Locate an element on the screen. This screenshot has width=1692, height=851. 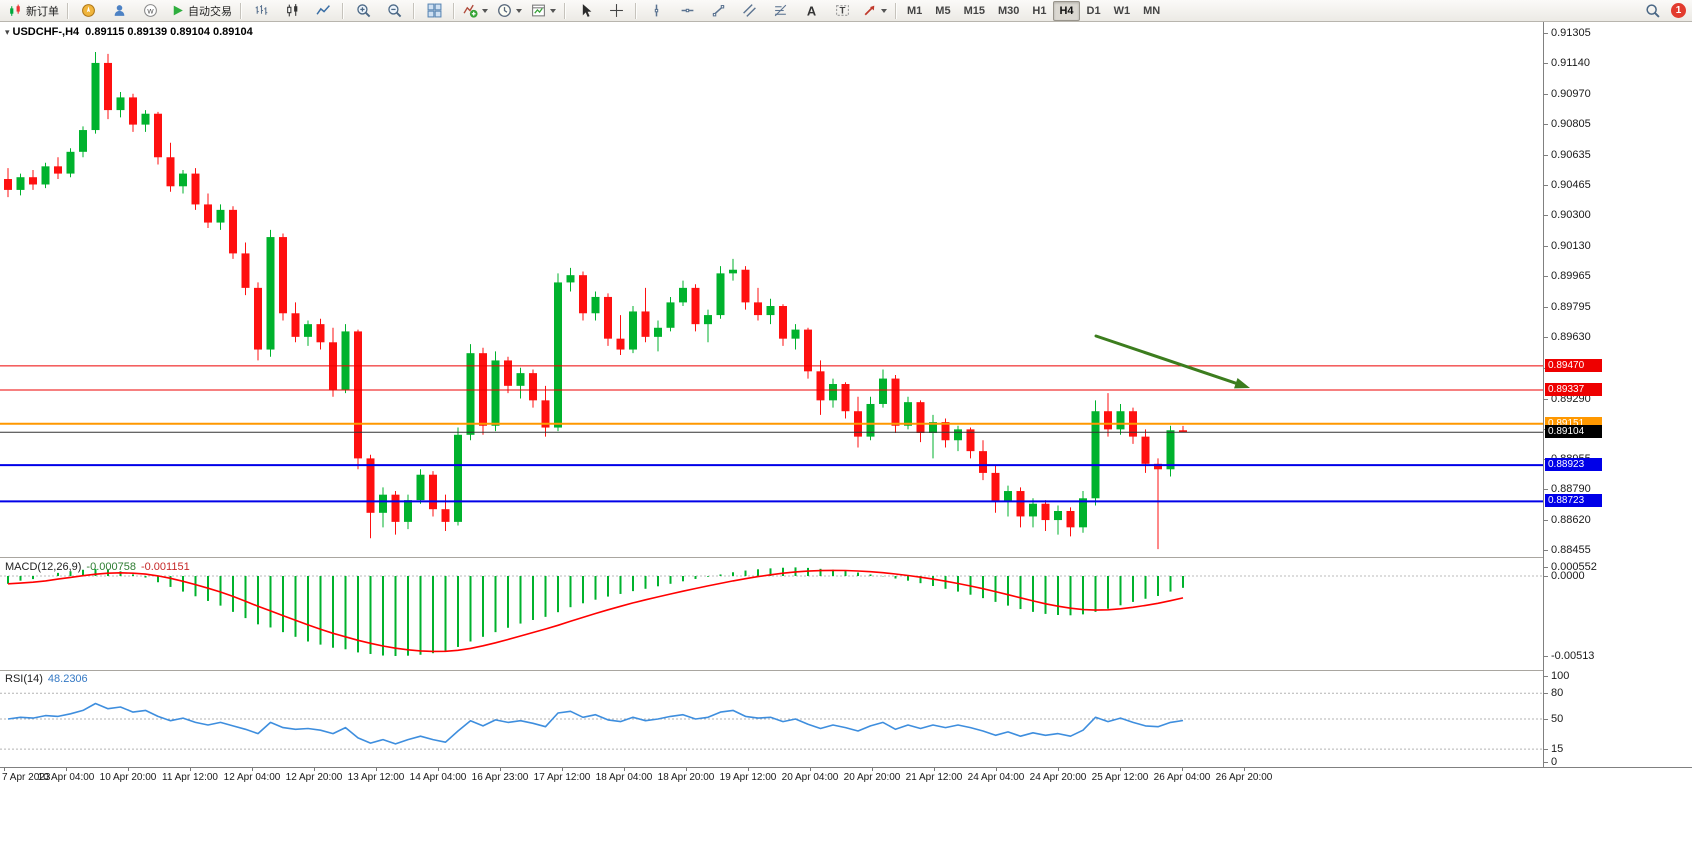
price-scale-label: 0.90635 is located at coordinates (1571, 155).